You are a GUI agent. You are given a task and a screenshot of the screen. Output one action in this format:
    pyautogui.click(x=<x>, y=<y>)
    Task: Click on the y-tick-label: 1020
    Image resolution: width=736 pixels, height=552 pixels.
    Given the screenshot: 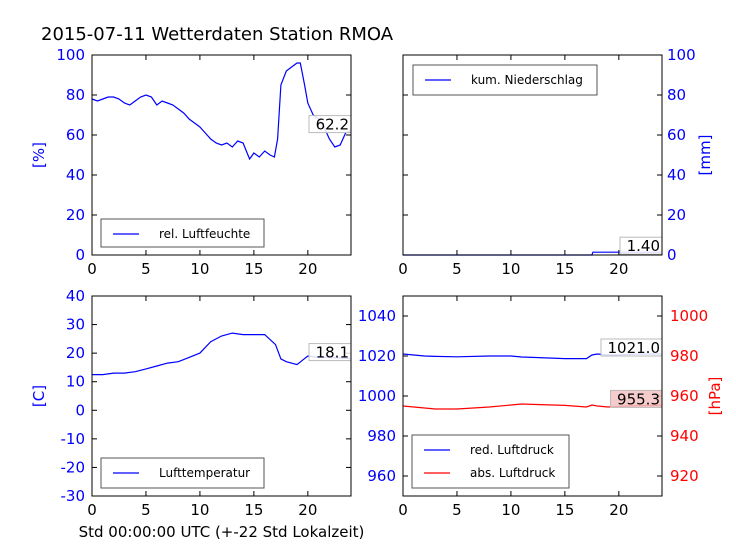 What is the action you would take?
    pyautogui.click(x=377, y=356)
    